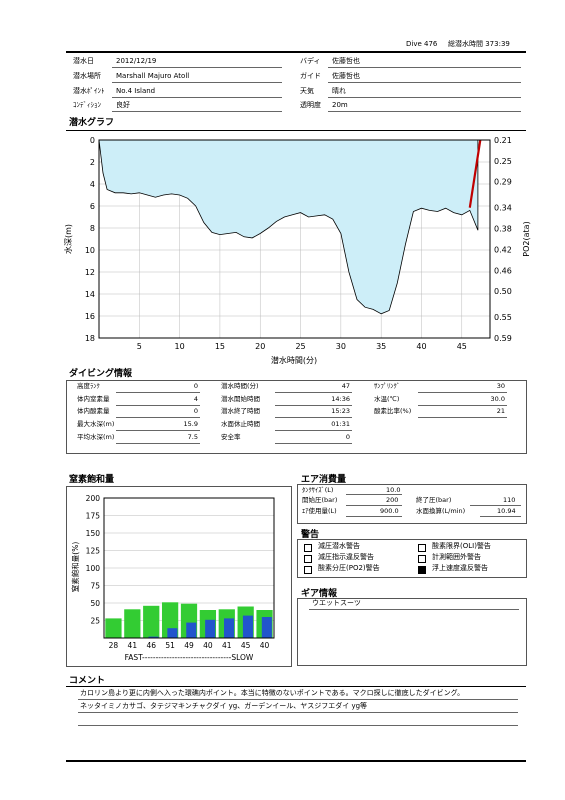 This screenshot has height=800, width=565. I want to click on nitrogen-box, so click(179, 576).